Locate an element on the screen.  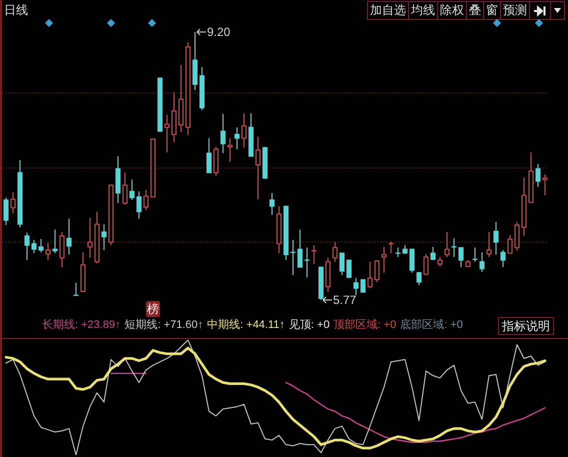
text: 顶部区域: +0 is located at coordinates (365, 325).